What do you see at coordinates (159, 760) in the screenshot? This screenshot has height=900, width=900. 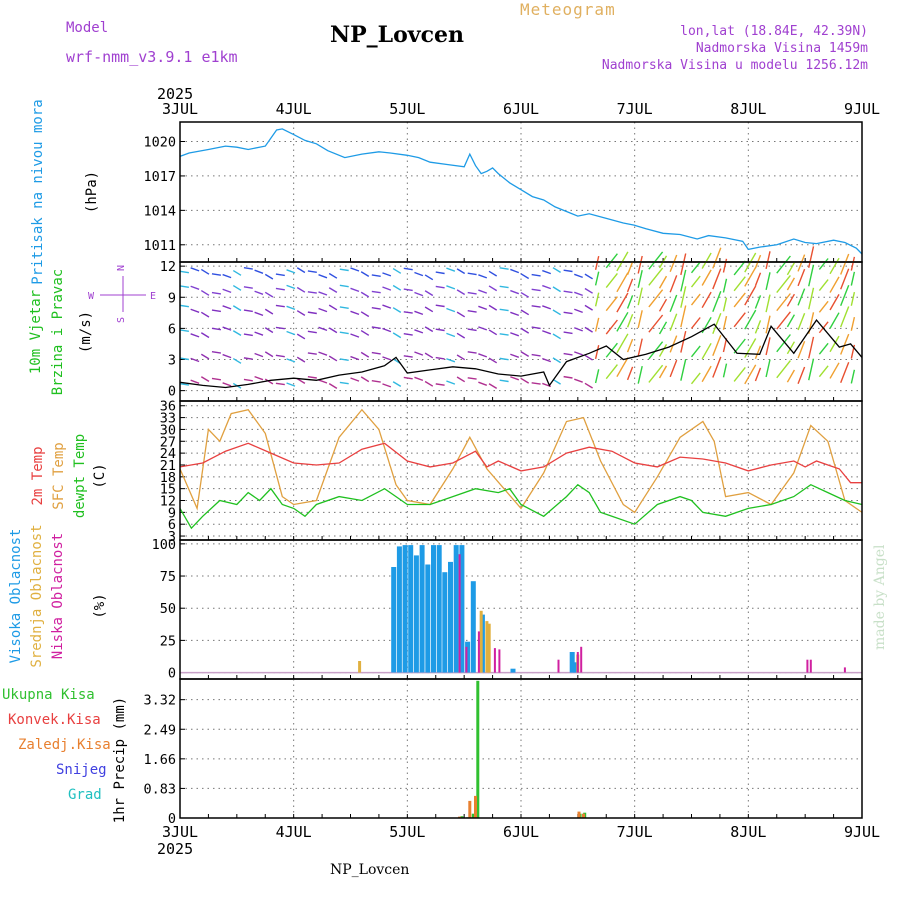 I see `y-tick-label: 1.66` at bounding box center [159, 760].